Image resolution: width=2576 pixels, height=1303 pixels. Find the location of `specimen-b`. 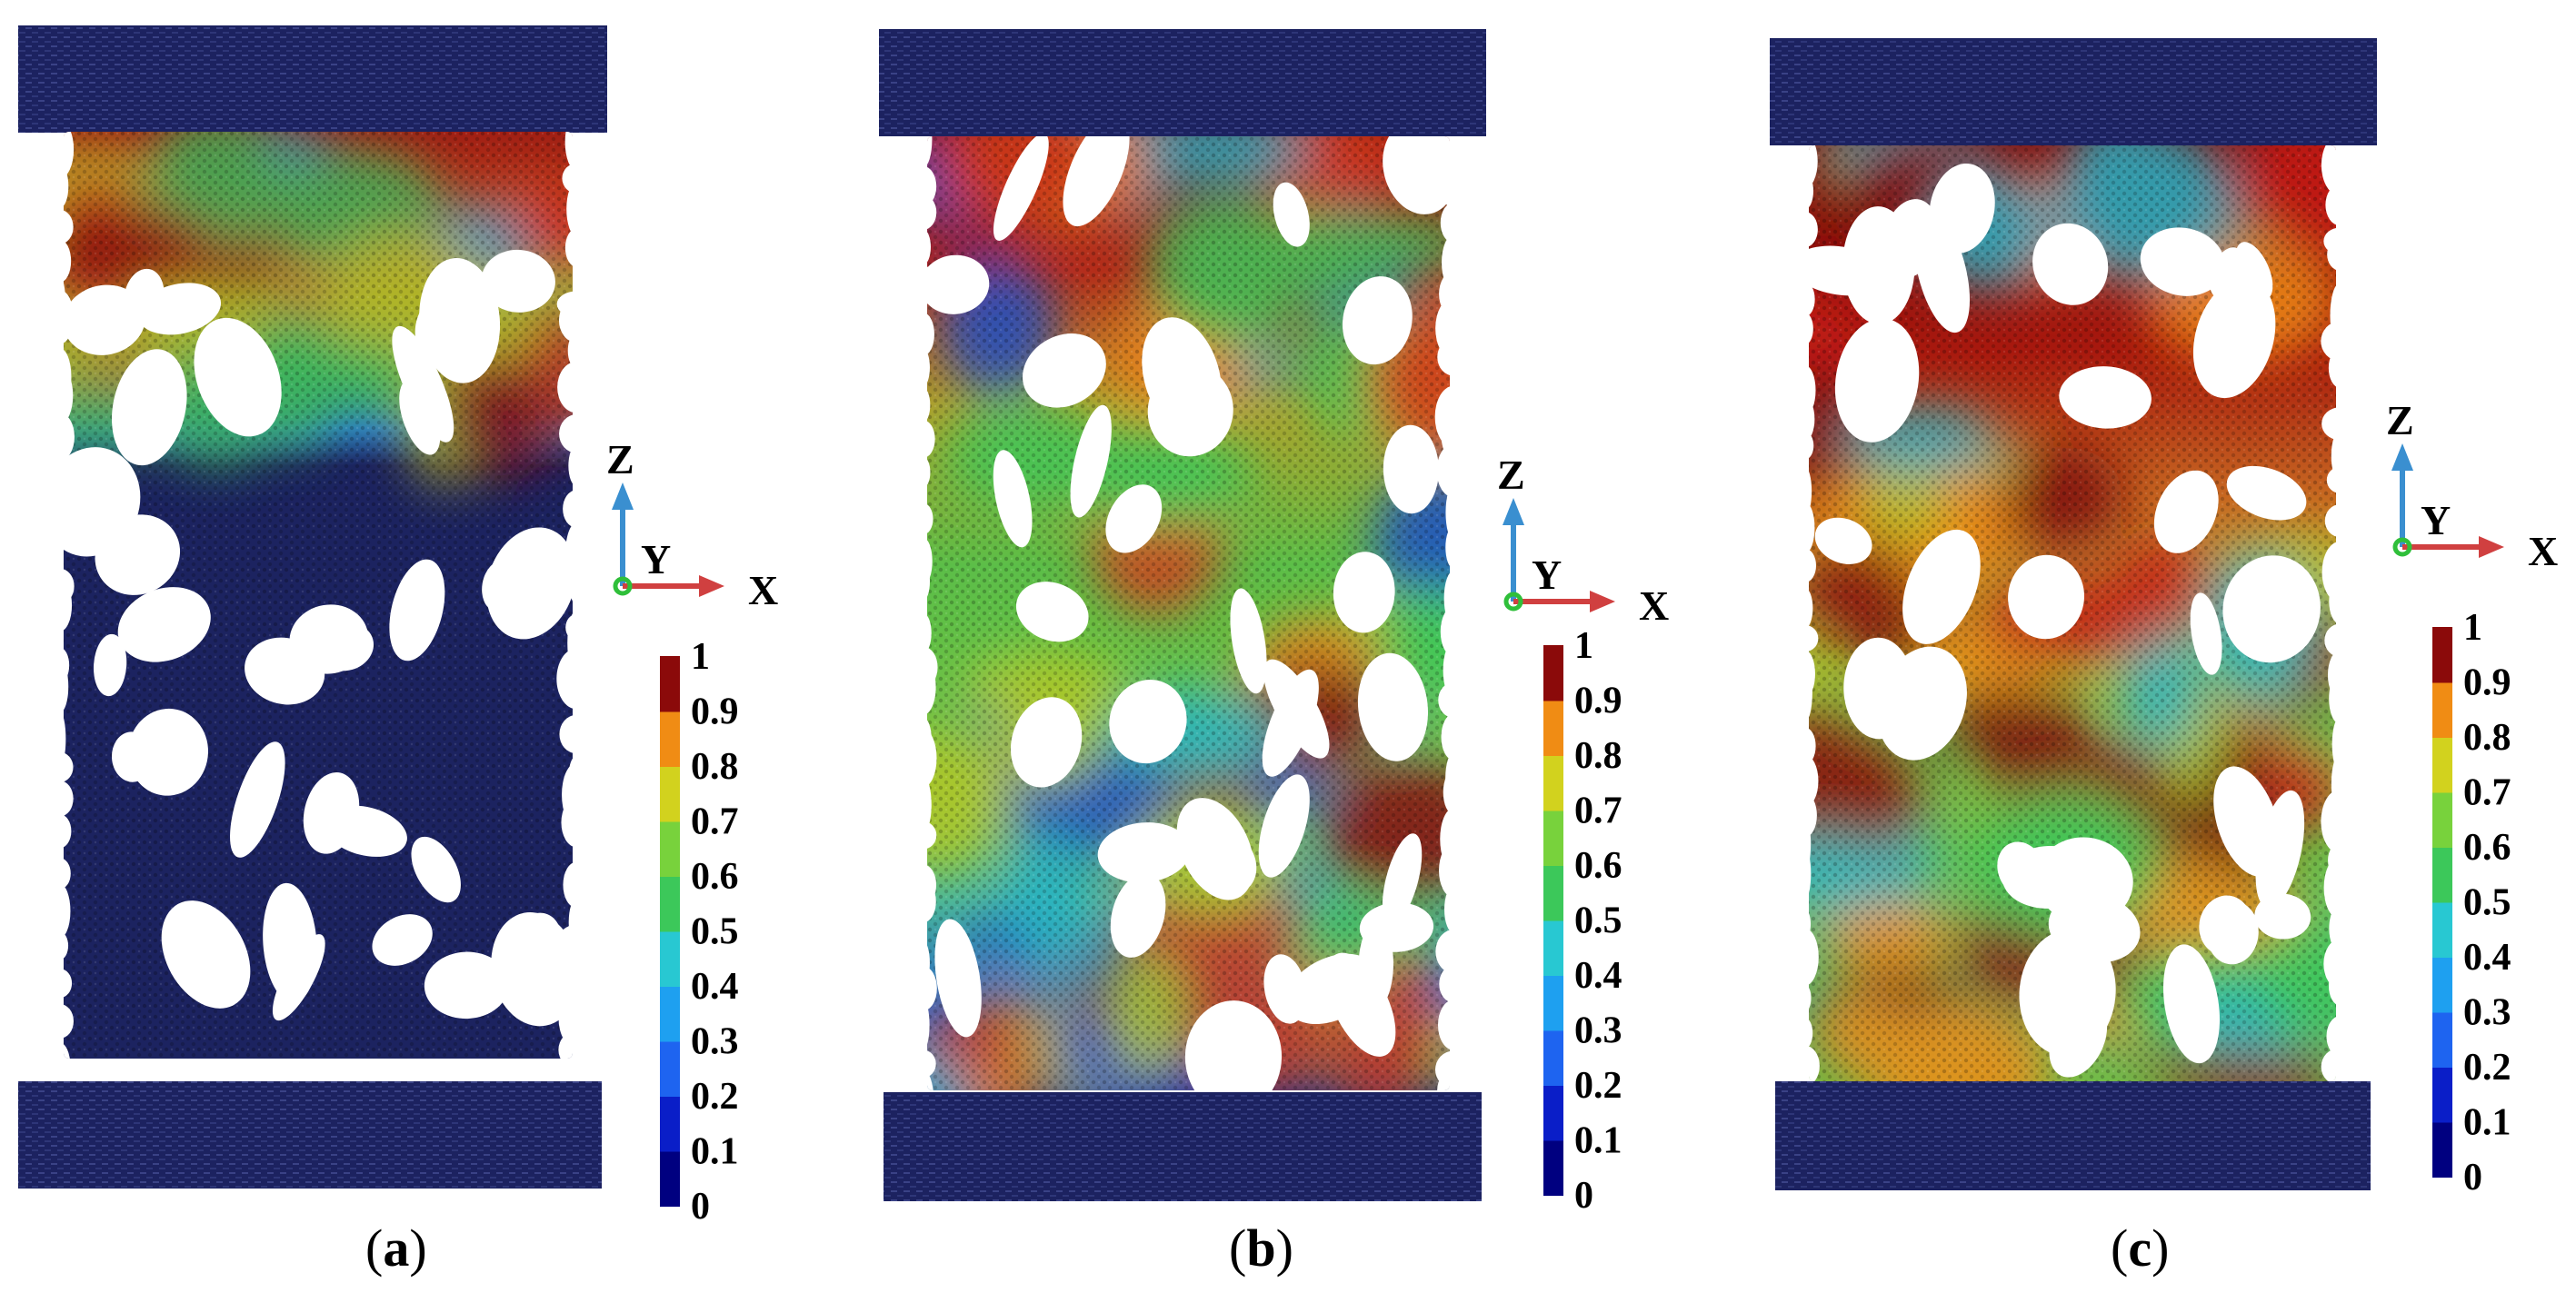

specimen-b is located at coordinates (1188, 613).